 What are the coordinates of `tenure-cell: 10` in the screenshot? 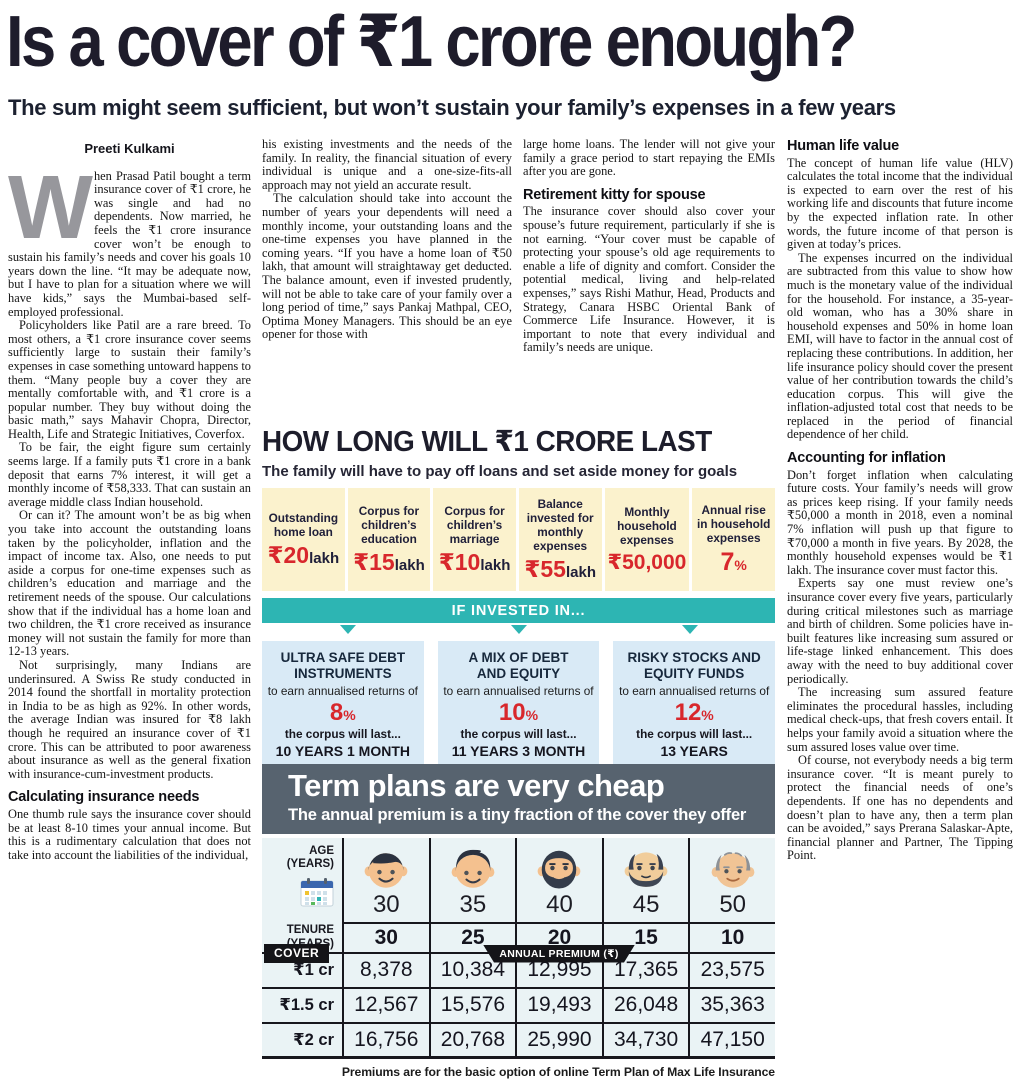 It's located at (731, 937).